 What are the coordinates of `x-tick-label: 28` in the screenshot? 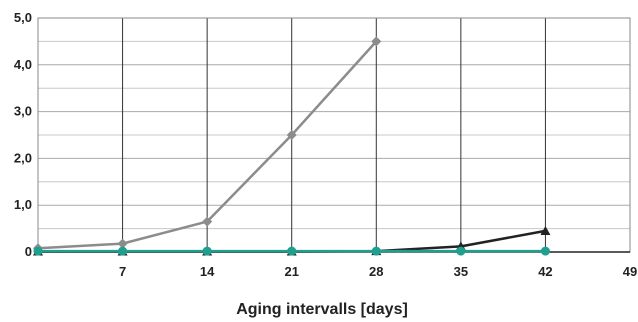 It's located at (376, 271).